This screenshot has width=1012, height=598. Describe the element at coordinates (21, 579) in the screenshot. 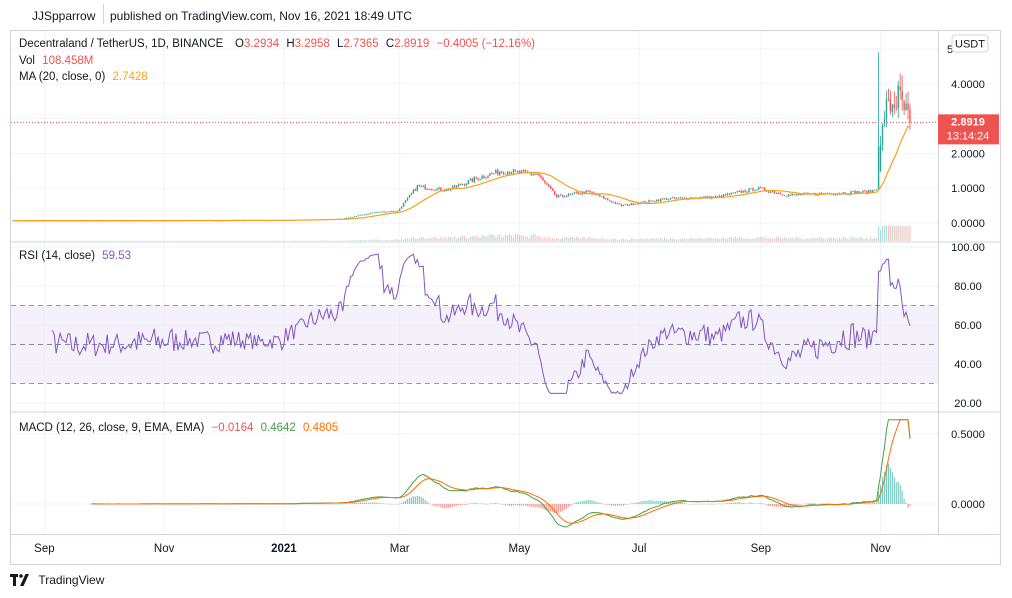

I see `tradingview-logo-icon` at that location.